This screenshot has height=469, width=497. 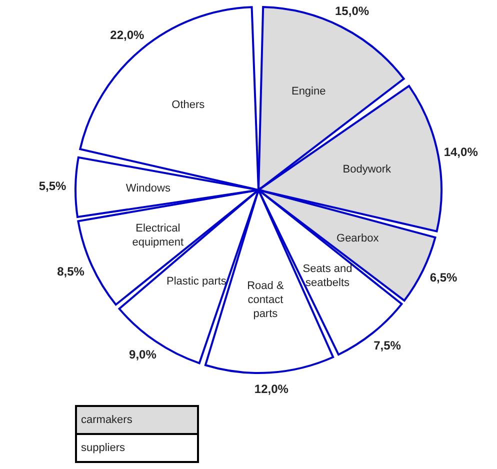 I want to click on data-label: 7,5%, so click(x=388, y=345).